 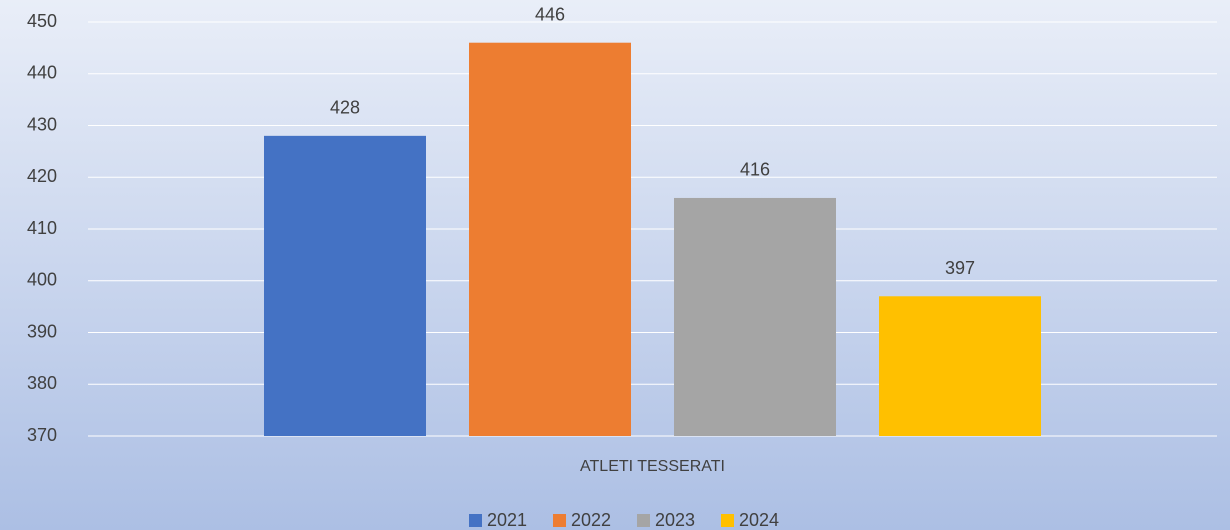 I want to click on y-tick-label: 400, so click(x=42, y=280).